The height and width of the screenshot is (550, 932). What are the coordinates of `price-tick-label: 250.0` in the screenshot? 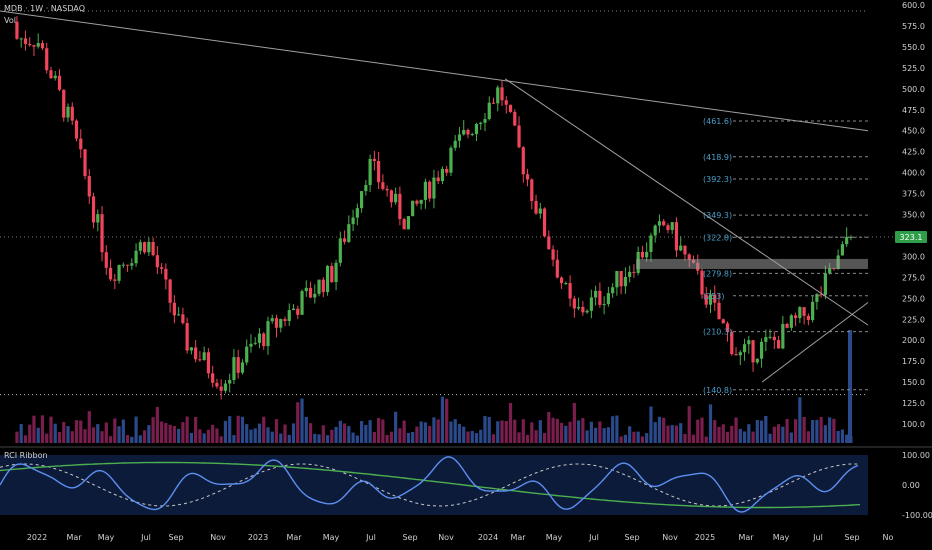 It's located at (913, 298).